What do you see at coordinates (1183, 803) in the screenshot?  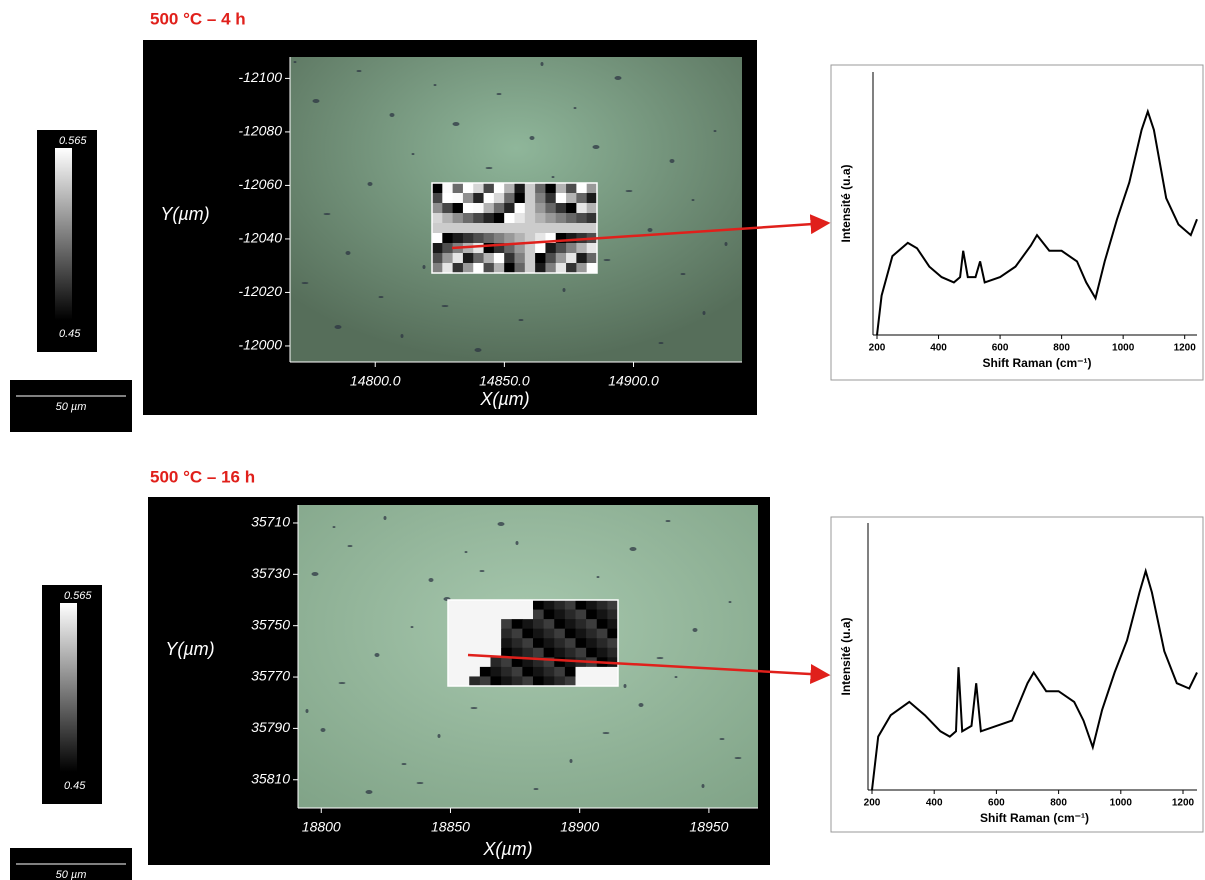 I see `spectrum-x-tick-label: 1200` at bounding box center [1183, 803].